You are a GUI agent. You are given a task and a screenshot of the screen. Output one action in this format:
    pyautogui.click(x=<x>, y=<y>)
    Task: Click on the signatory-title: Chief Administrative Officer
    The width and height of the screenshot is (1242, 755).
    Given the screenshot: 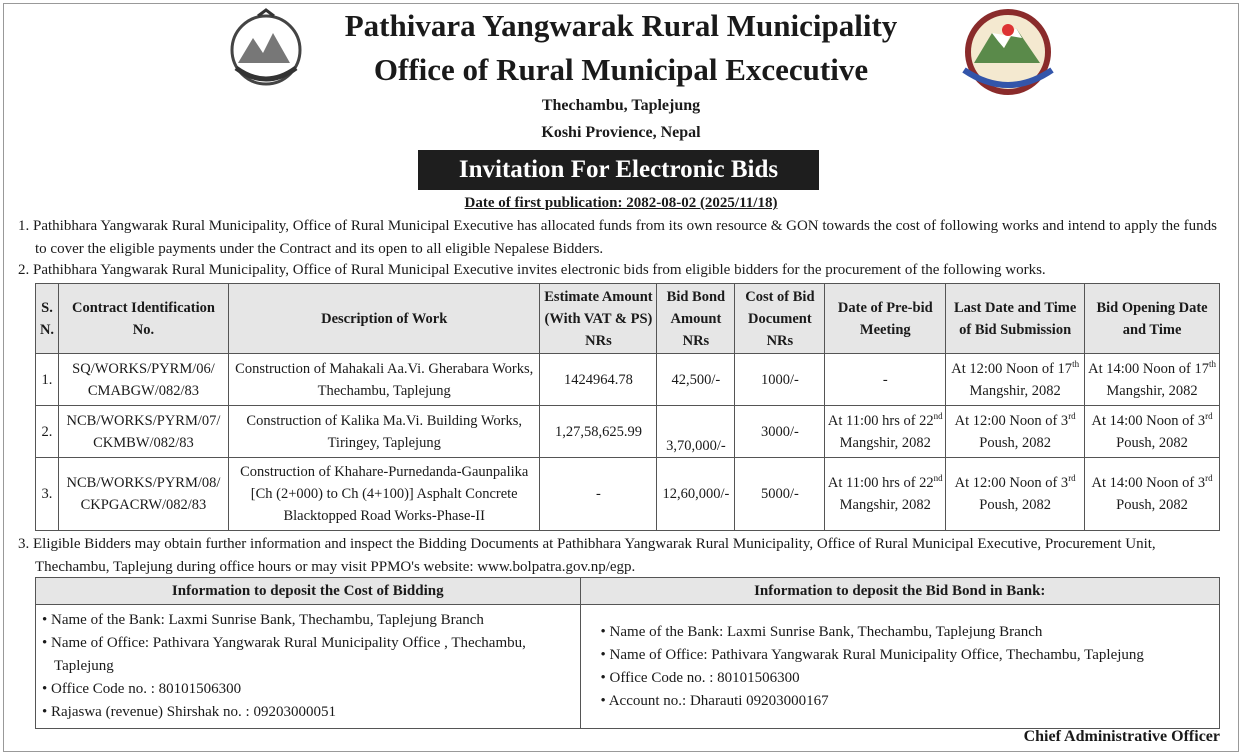 What is the action you would take?
    pyautogui.click(x=1121, y=736)
    